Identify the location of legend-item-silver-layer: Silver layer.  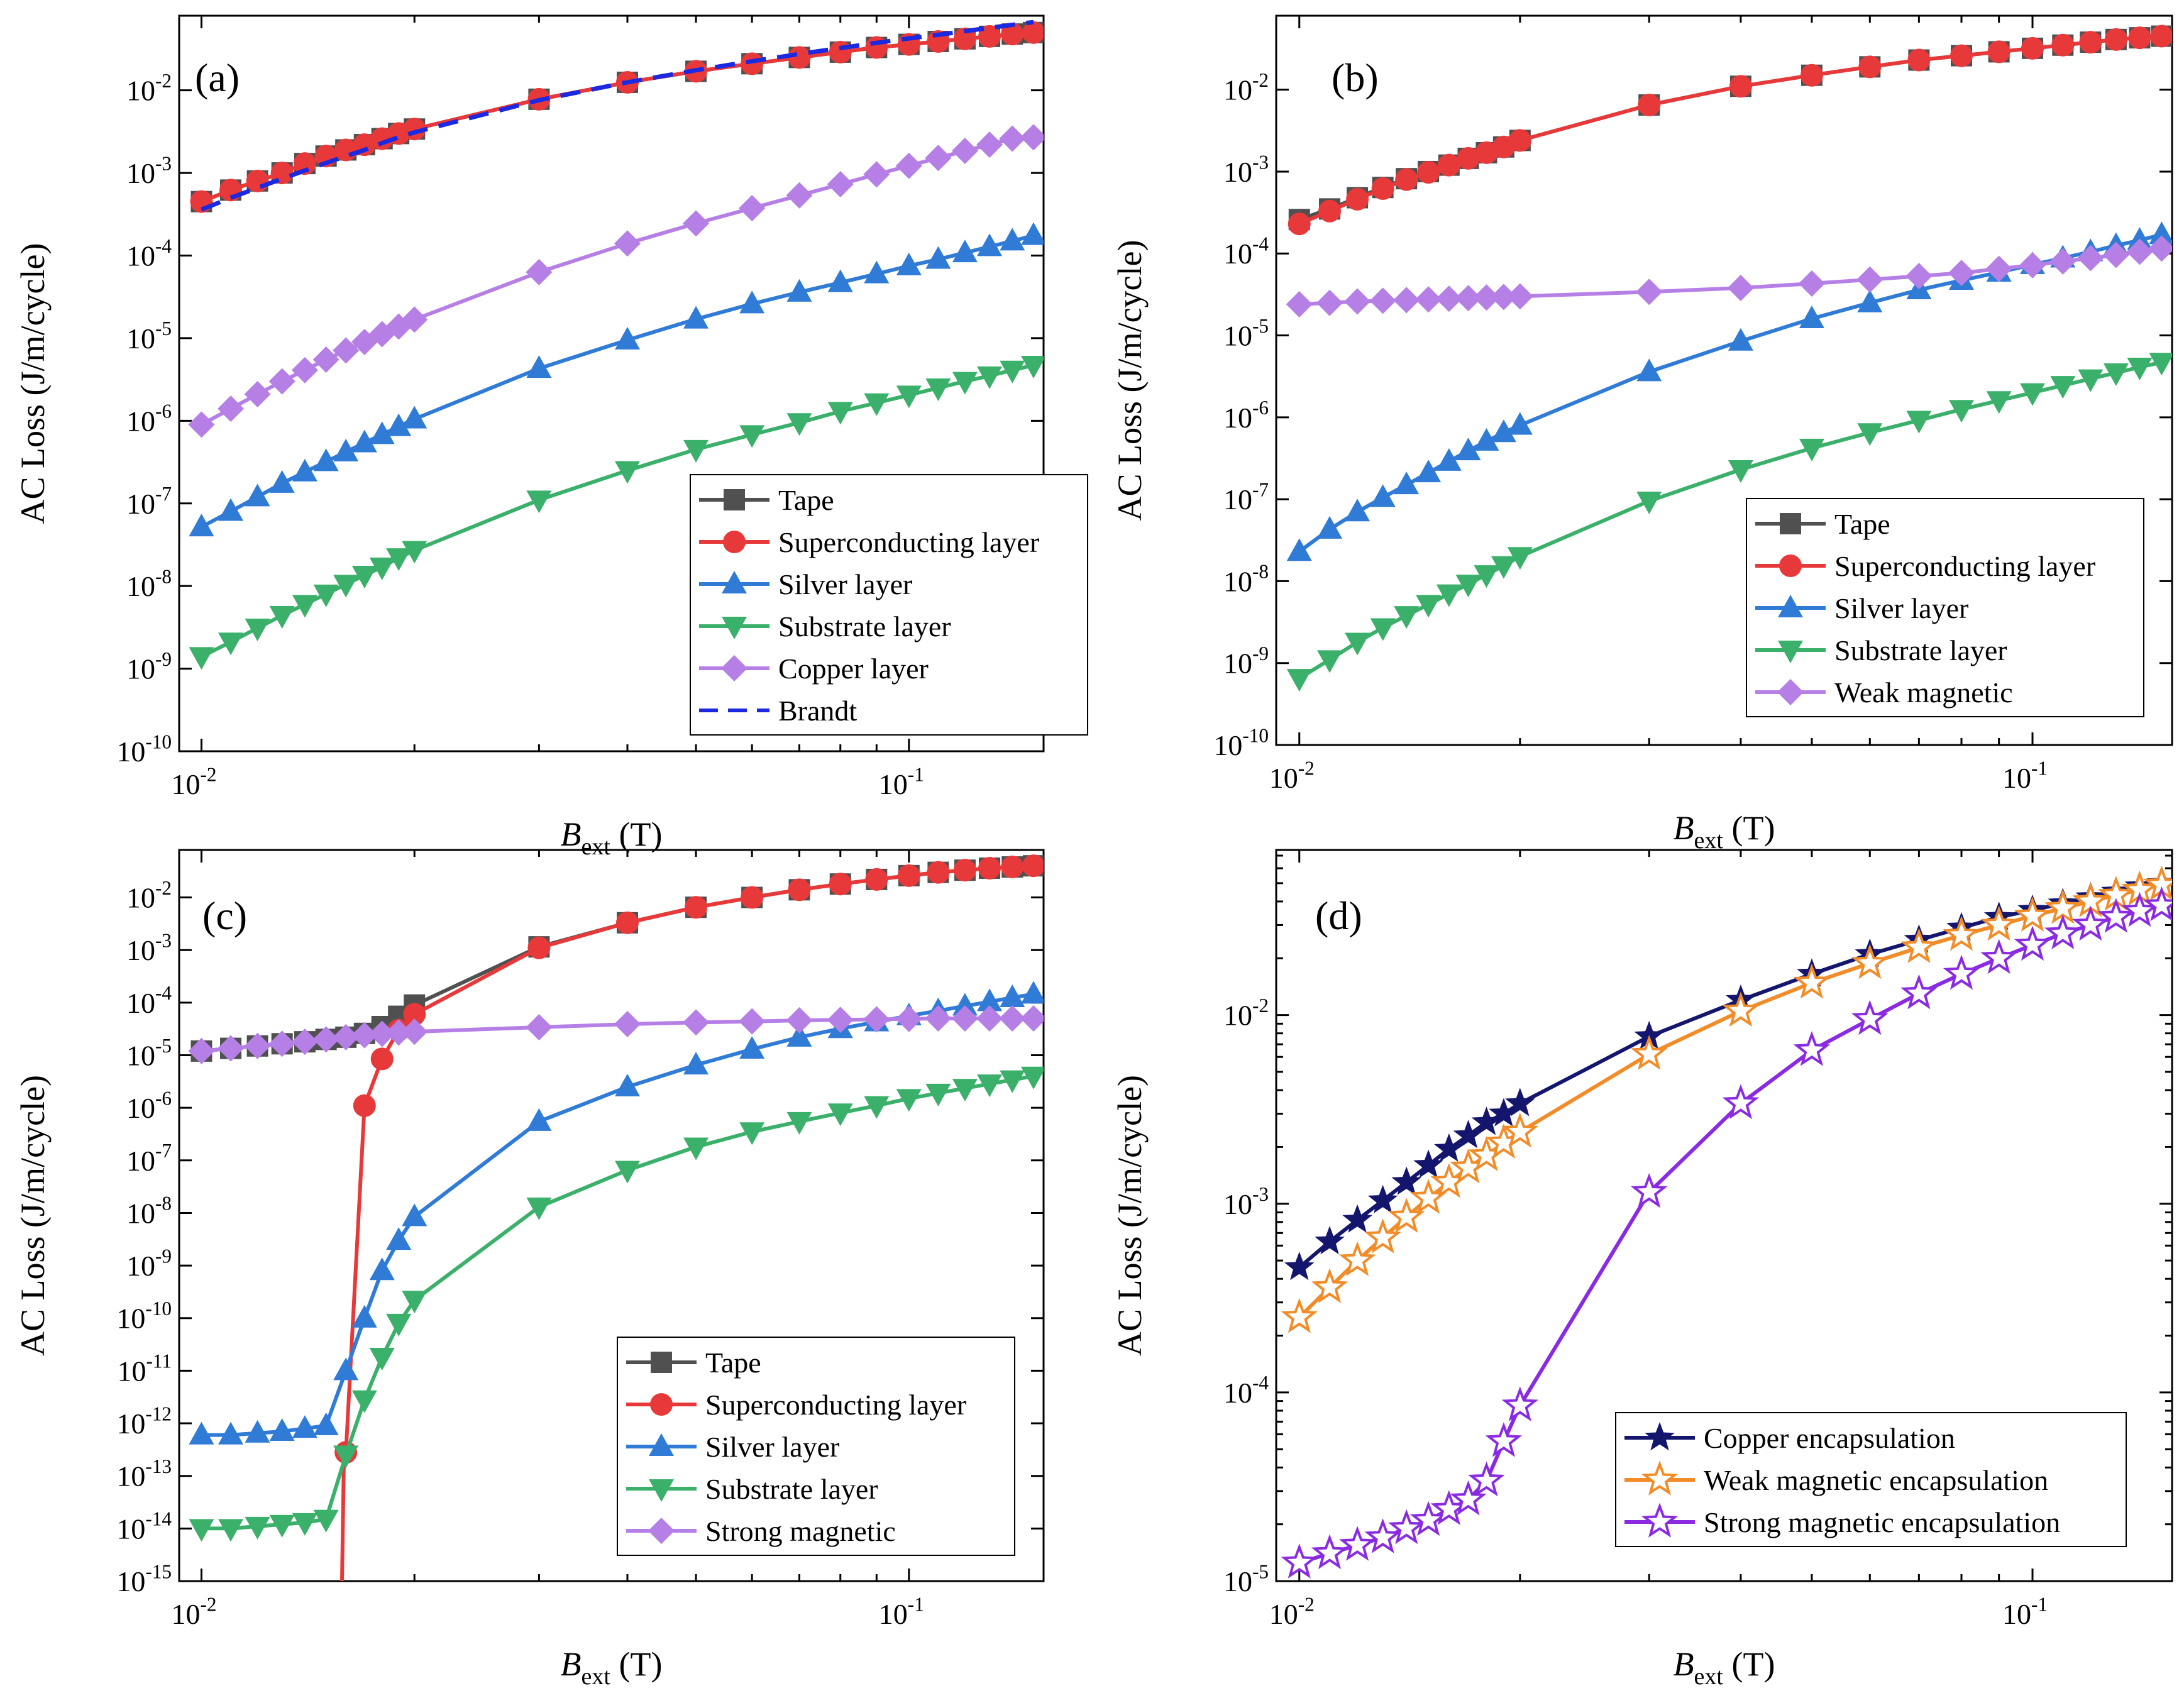
(805, 584).